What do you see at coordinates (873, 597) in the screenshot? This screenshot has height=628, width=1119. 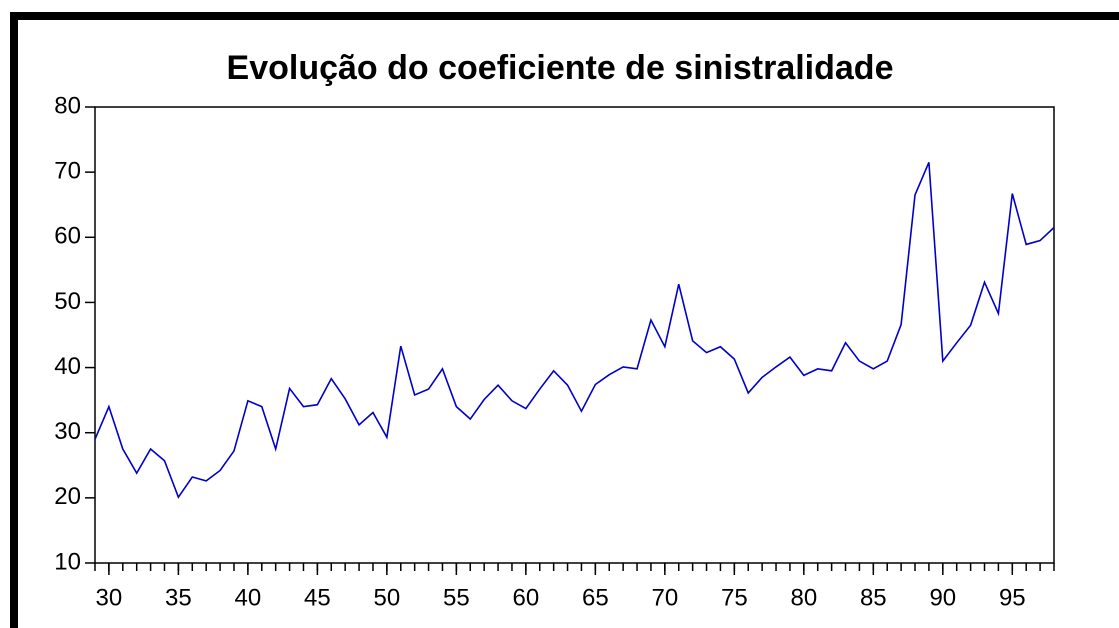 I see `x-tick-label: 85` at bounding box center [873, 597].